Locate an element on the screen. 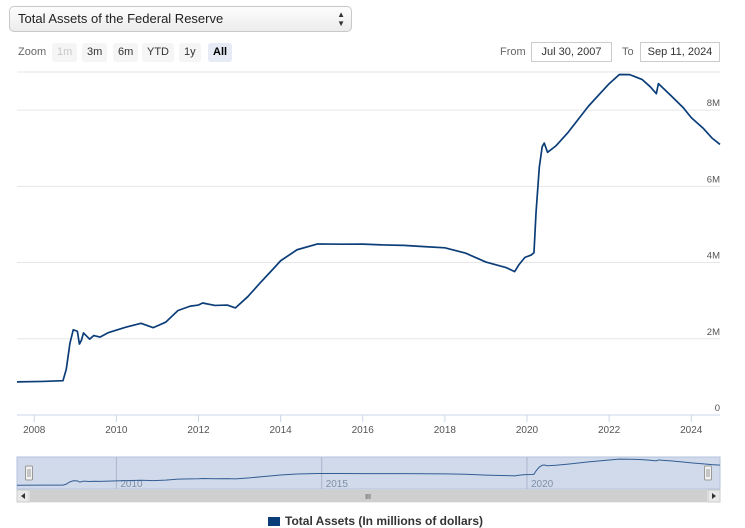 The width and height of the screenshot is (745, 528). navigator-scrollbar-thumb is located at coordinates (368, 496).